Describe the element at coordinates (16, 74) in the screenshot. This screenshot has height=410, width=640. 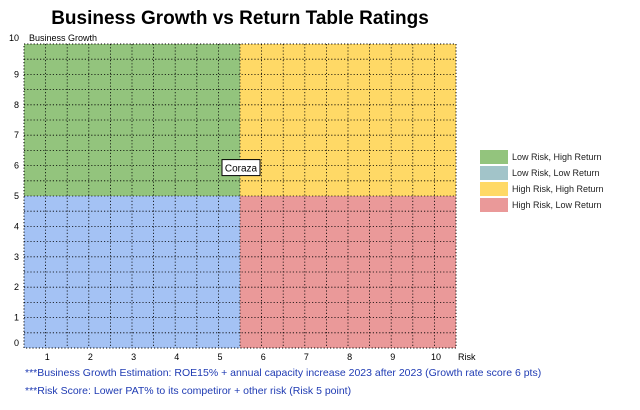
I see `y-tick-label: 9` at that location.